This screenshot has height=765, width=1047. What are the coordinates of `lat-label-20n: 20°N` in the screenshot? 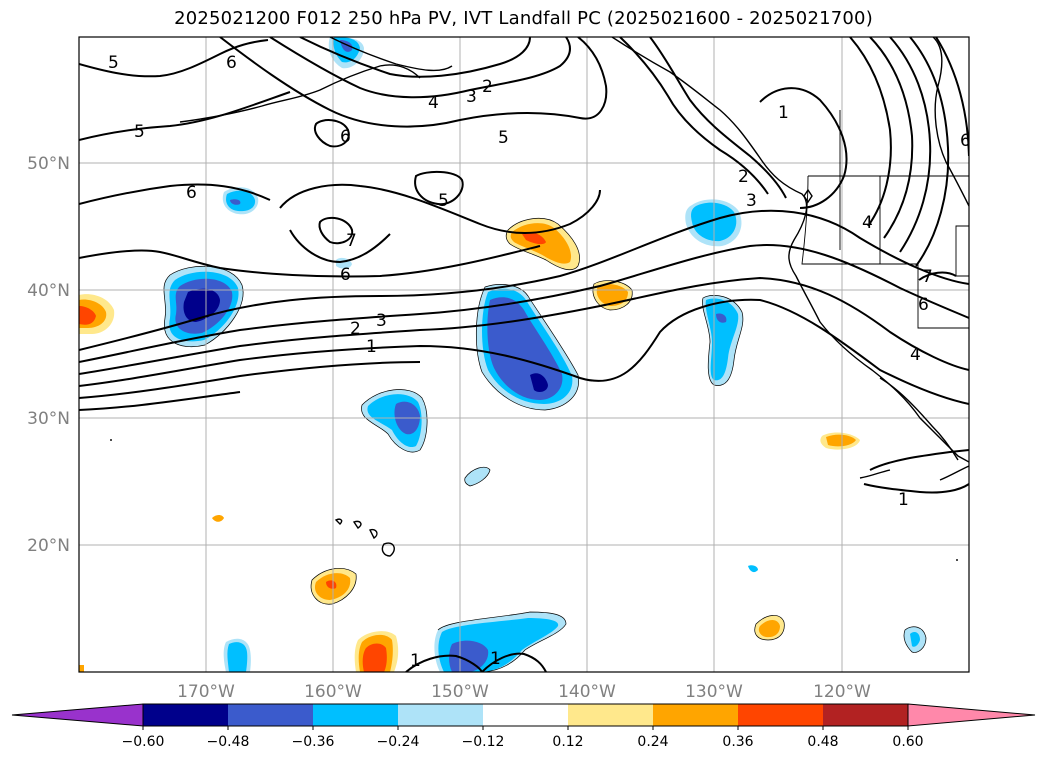 It's located at (48, 546).